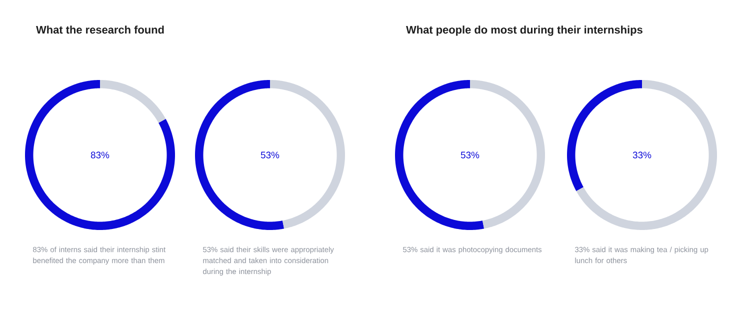  Describe the element at coordinates (100, 30) in the screenshot. I see `chart-title: What the research found` at that location.